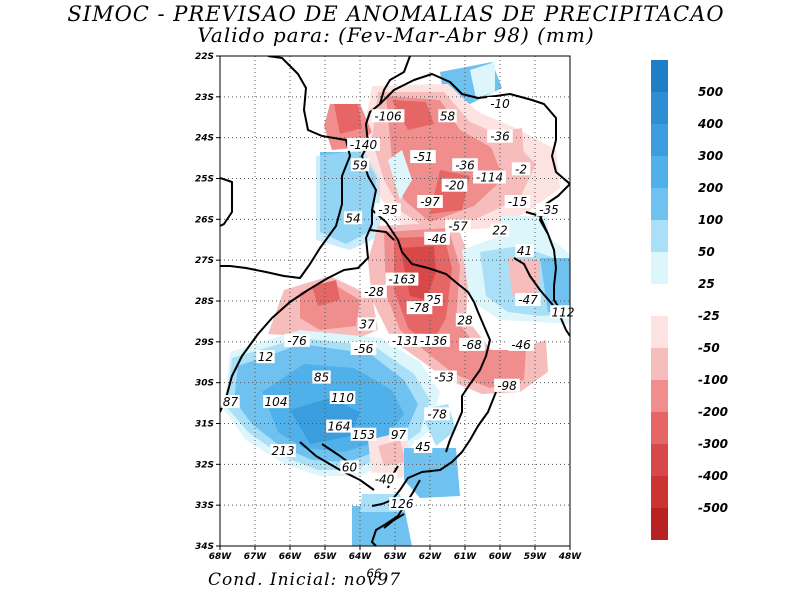 Image resolution: width=792 pixels, height=602 pixels. I want to click on anomaly-label: -136, so click(433, 340).